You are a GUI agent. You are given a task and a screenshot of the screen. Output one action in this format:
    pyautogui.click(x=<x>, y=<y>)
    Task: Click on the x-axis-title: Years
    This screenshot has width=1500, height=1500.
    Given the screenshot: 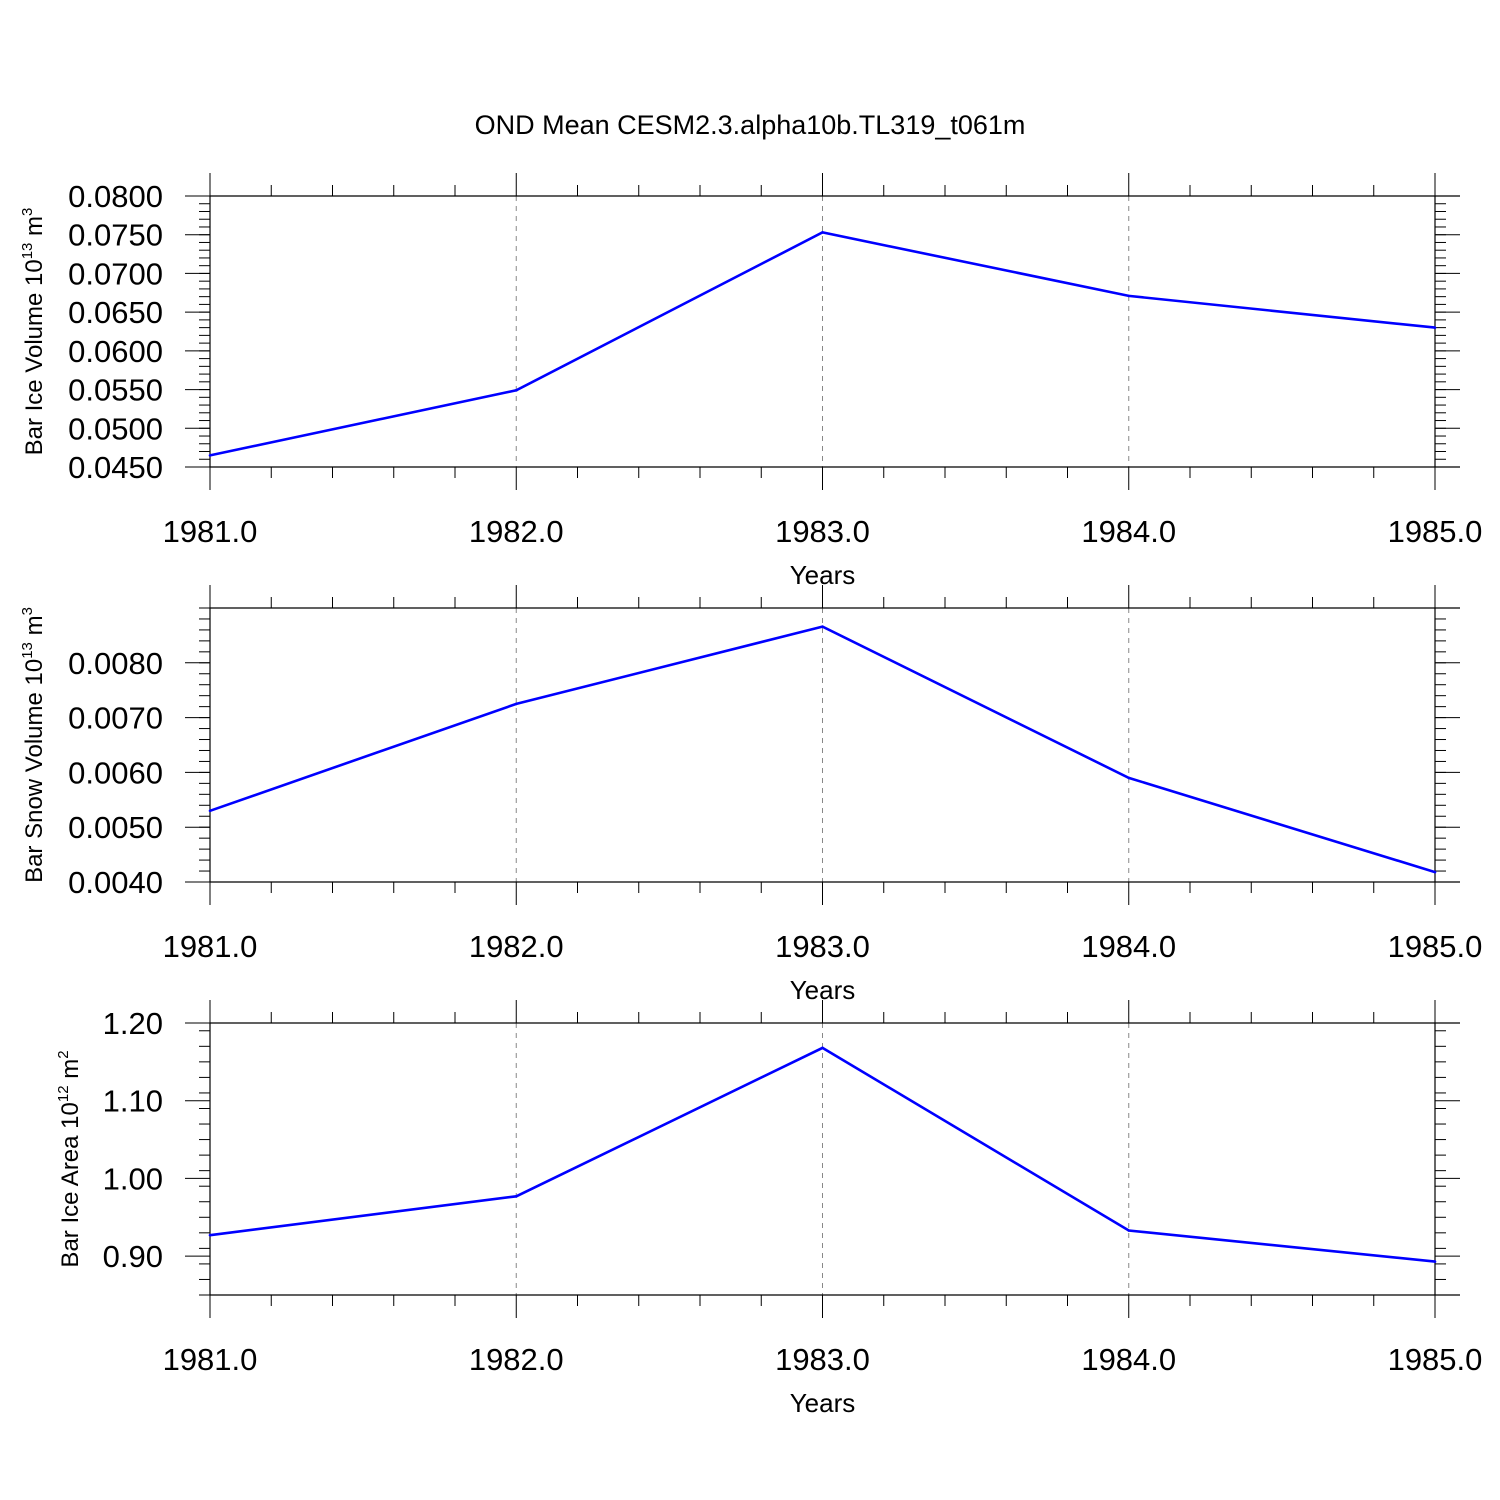 What is the action you would take?
    pyautogui.click(x=823, y=1403)
    